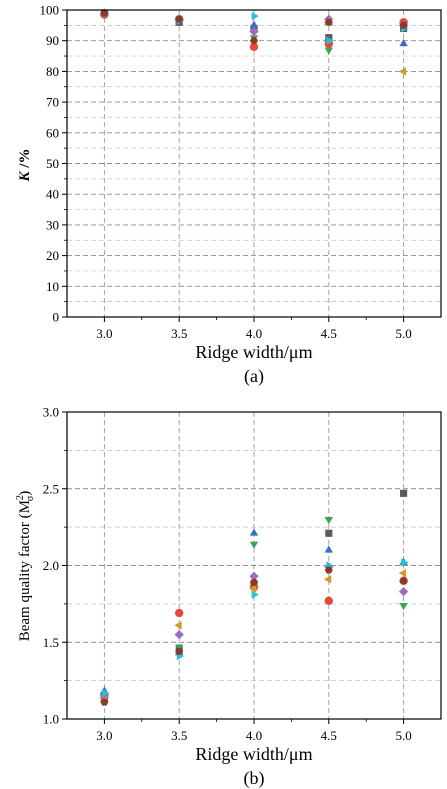 The image size is (447, 789). I want to click on y-tick-label: 50, so click(52, 163).